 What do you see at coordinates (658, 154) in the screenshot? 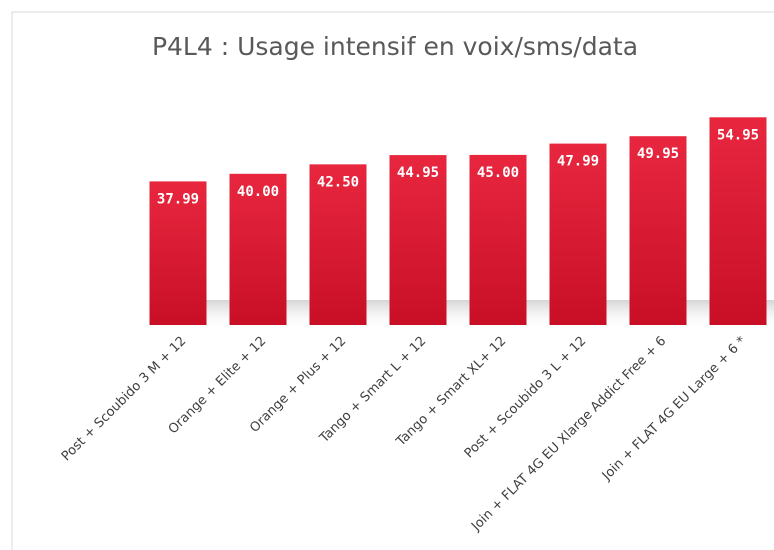
I see `data-label: 49.95` at bounding box center [658, 154].